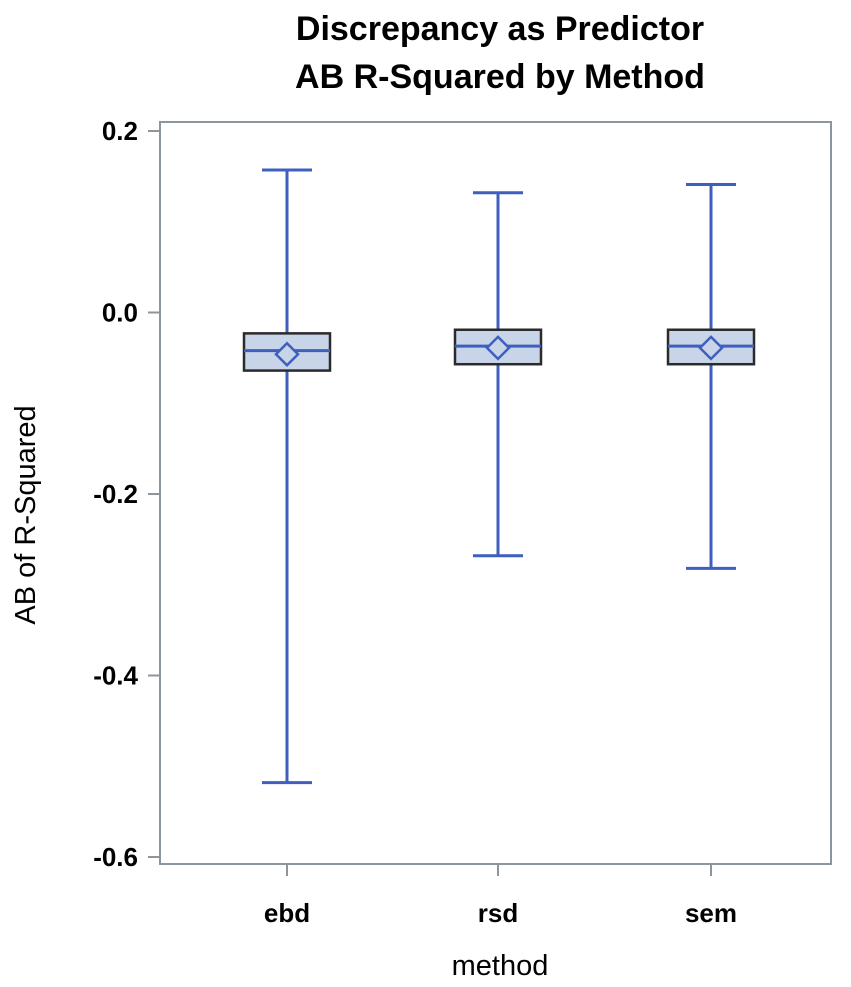 The width and height of the screenshot is (851, 987). I want to click on x-tick-label-sem: sem, so click(711, 913).